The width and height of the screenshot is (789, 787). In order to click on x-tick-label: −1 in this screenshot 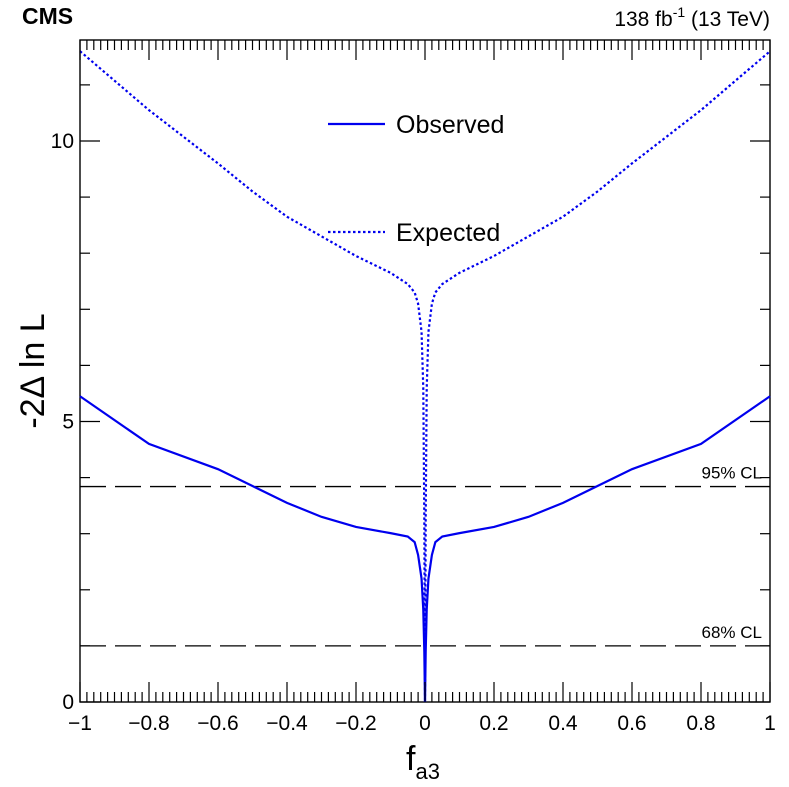, I will do `click(80, 723)`.